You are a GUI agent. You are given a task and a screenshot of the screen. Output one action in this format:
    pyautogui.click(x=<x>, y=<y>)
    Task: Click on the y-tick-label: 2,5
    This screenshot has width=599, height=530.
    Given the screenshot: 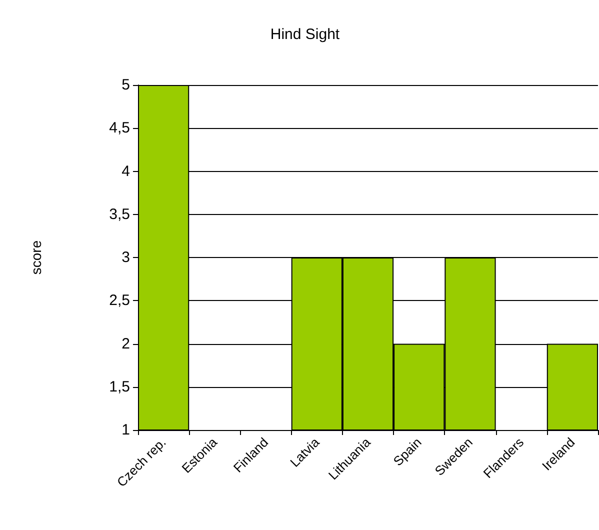 What is the action you would take?
    pyautogui.click(x=119, y=301)
    